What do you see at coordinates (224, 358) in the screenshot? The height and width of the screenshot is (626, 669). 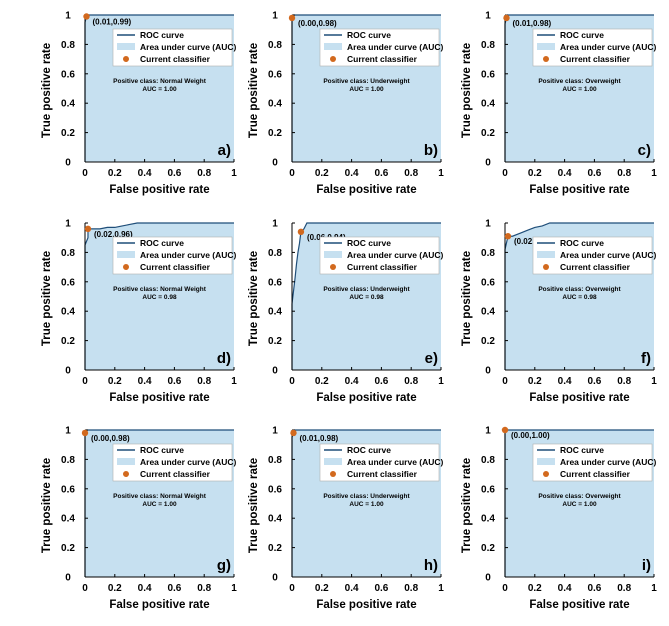 I see `panel-label: d)` at bounding box center [224, 358].